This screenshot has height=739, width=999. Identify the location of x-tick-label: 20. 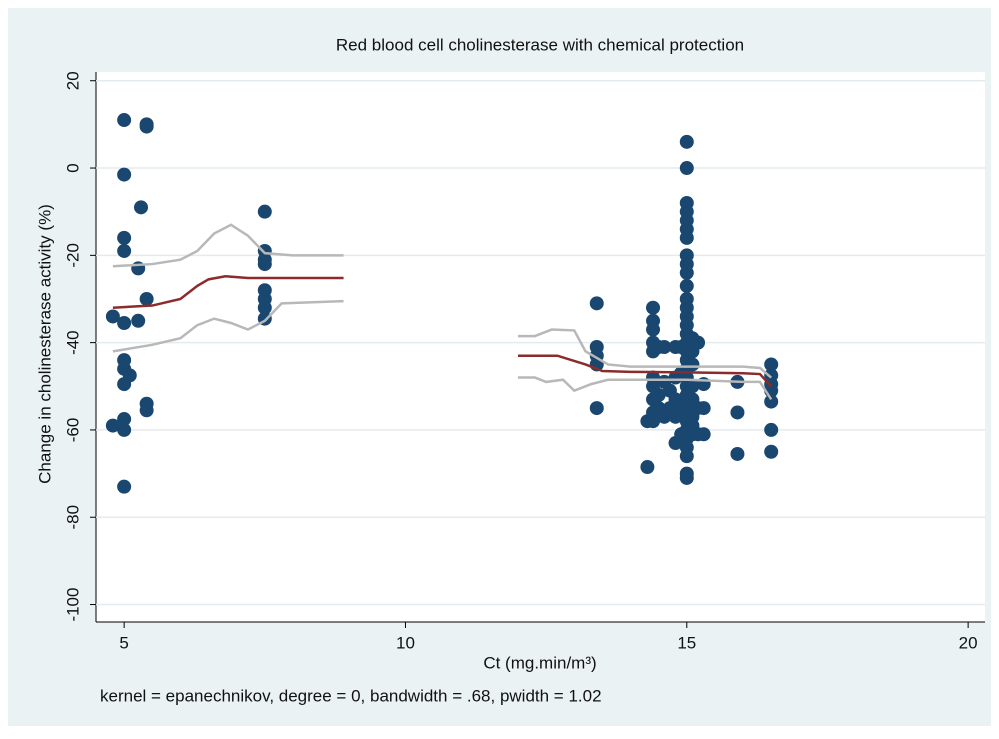
(968, 642).